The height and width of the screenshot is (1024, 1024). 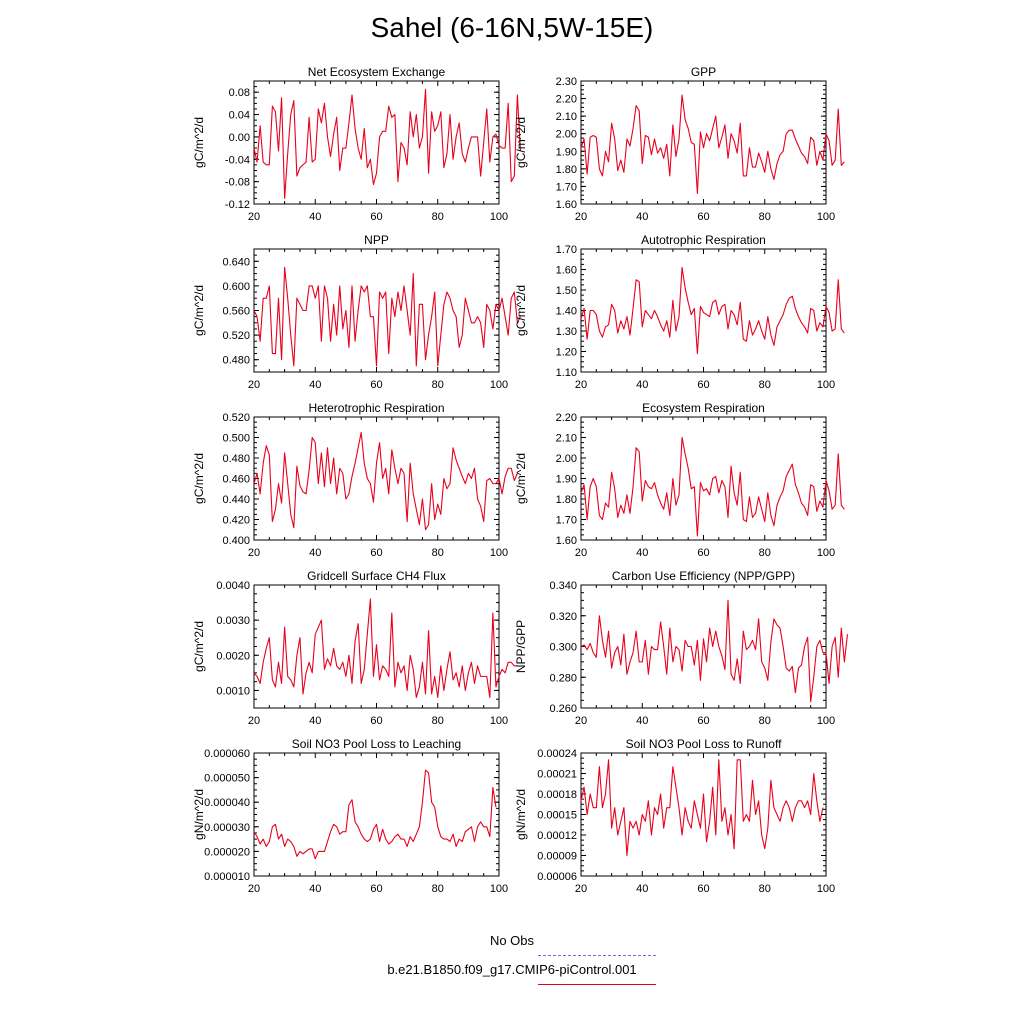 I want to click on panel-10-xtick-label: 40, so click(x=642, y=889).